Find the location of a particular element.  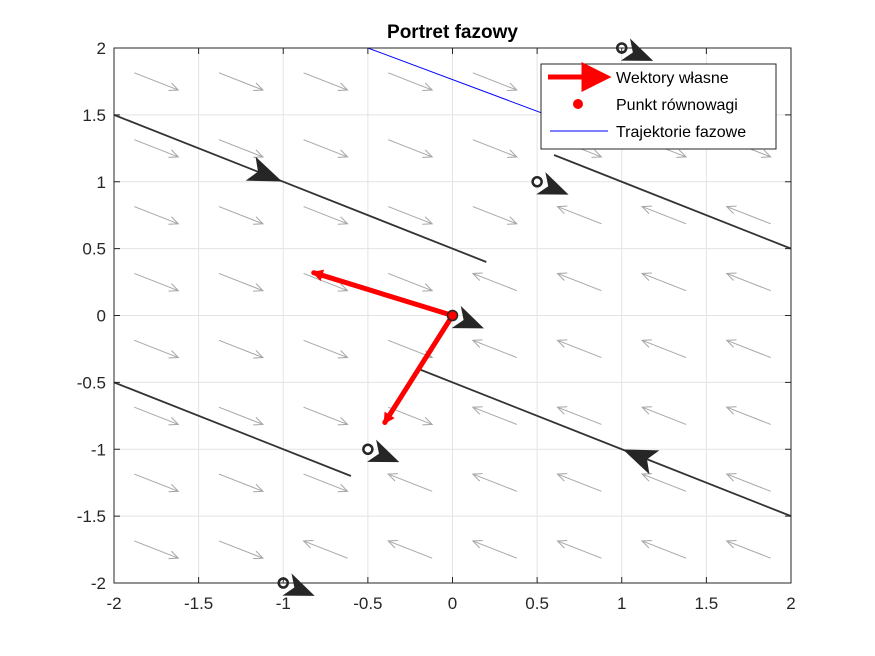

y-tick-label: -1.5 is located at coordinates (91, 516).